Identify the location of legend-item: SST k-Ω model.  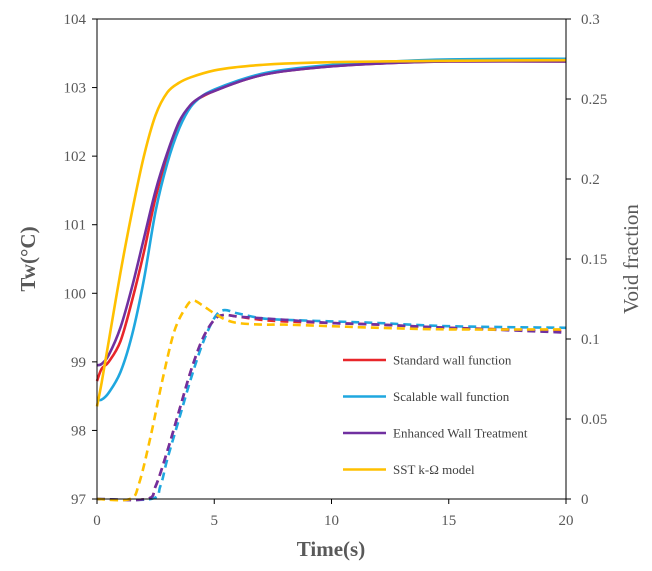
(409, 469).